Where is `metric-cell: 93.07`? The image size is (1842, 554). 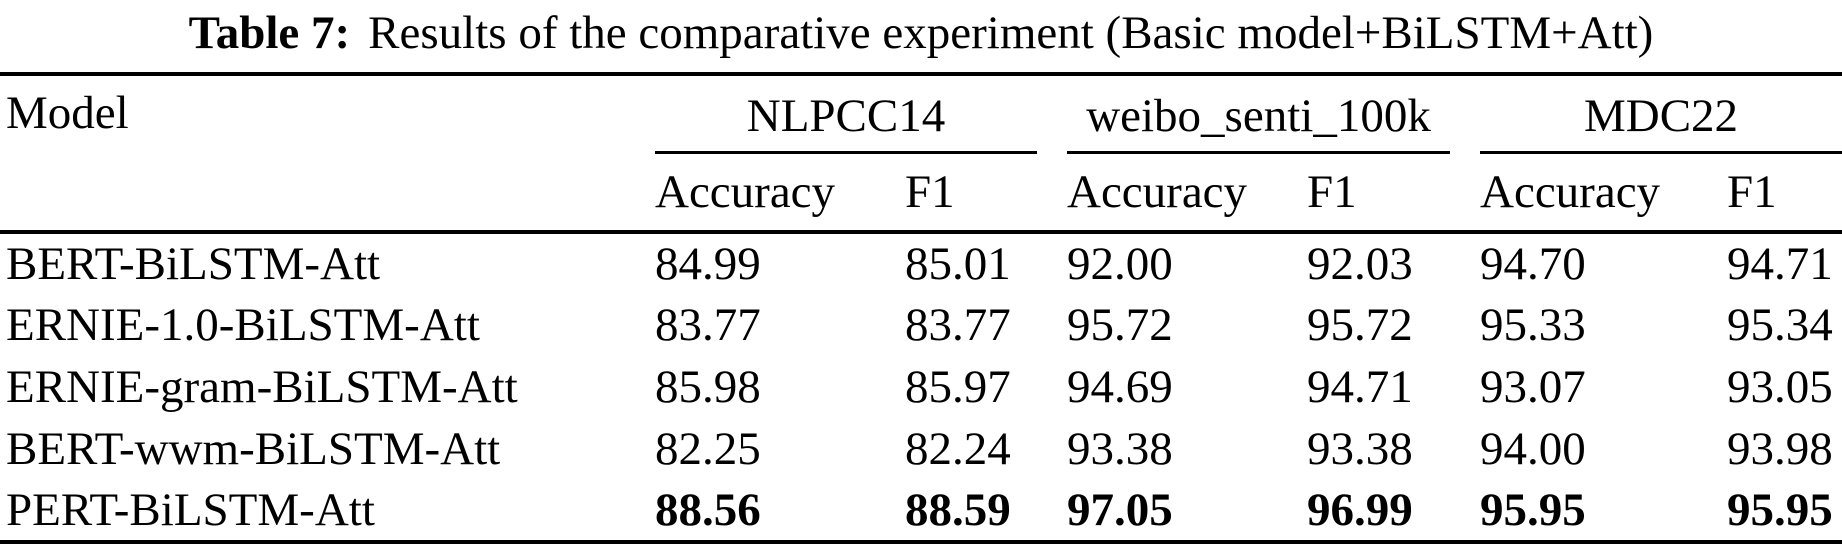
metric-cell: 93.07 is located at coordinates (1533, 386).